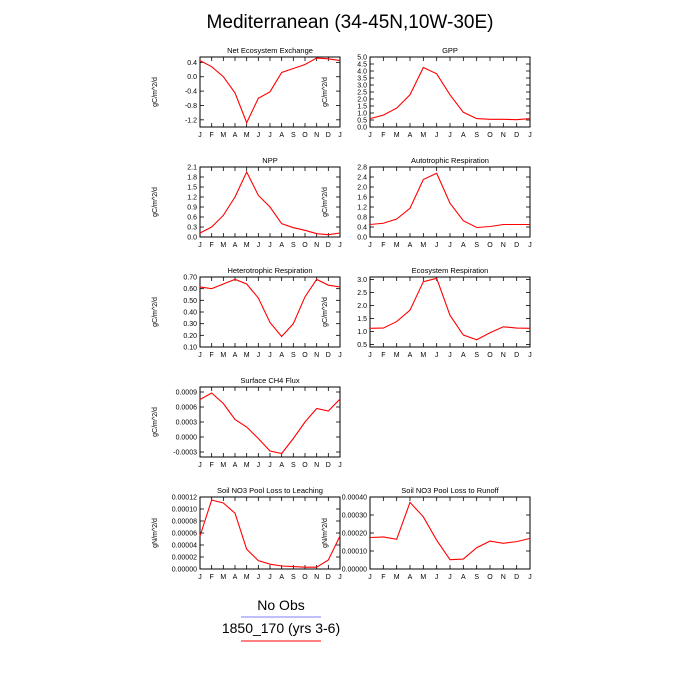 This screenshot has height=700, width=700. I want to click on panel-title: NPP, so click(269, 160).